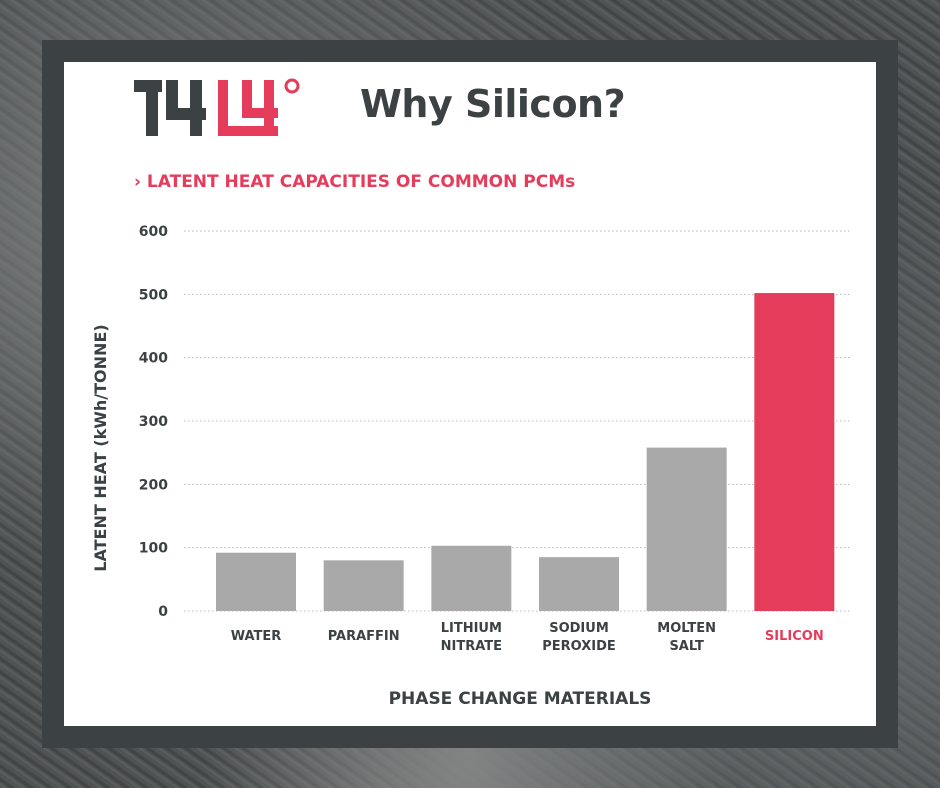  What do you see at coordinates (153, 295) in the screenshot?
I see `y-tick-label: 500` at bounding box center [153, 295].